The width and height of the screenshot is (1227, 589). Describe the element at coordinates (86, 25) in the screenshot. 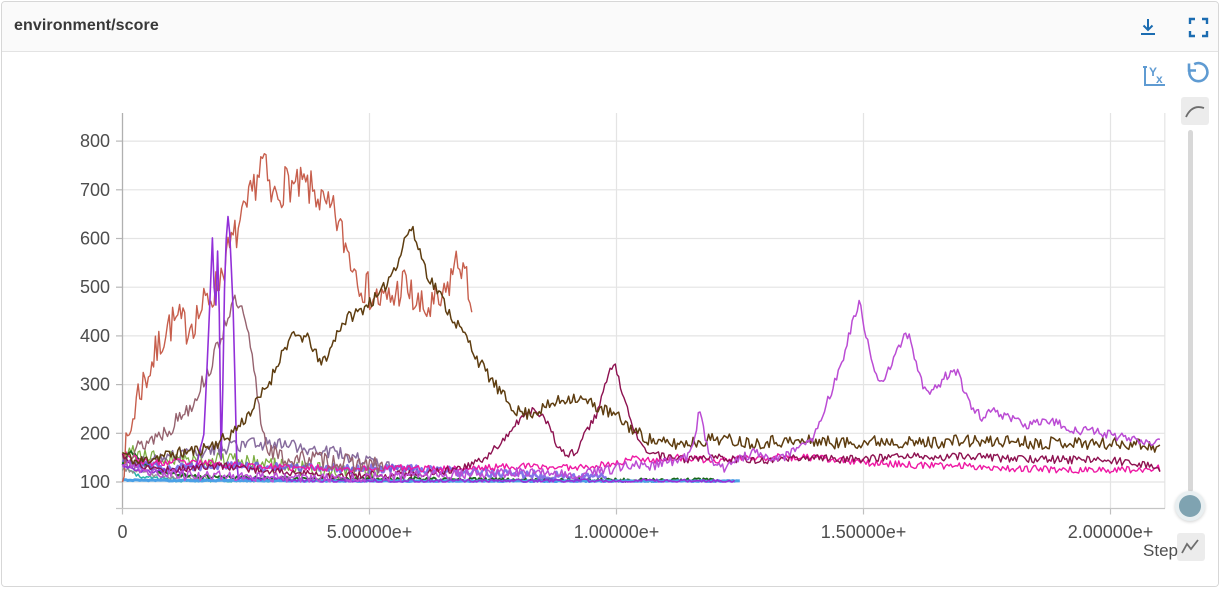

I see `panel-title: environment/score` at that location.